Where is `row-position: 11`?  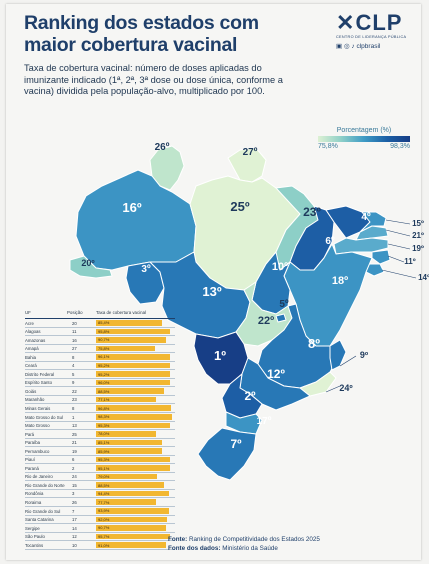 row-position: 11 is located at coordinates (74, 332).